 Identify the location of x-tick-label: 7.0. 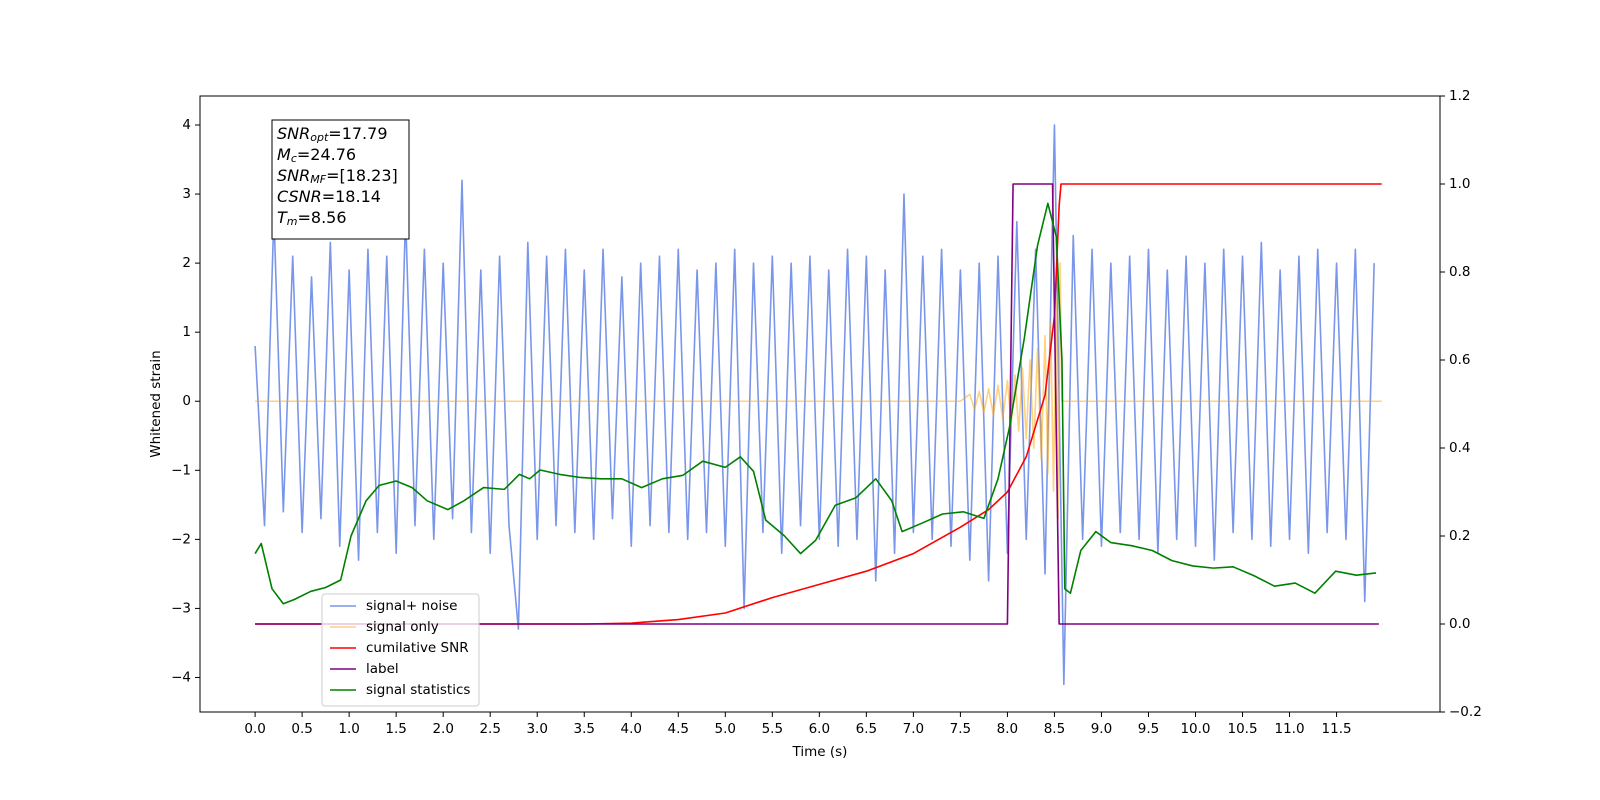
(913, 729).